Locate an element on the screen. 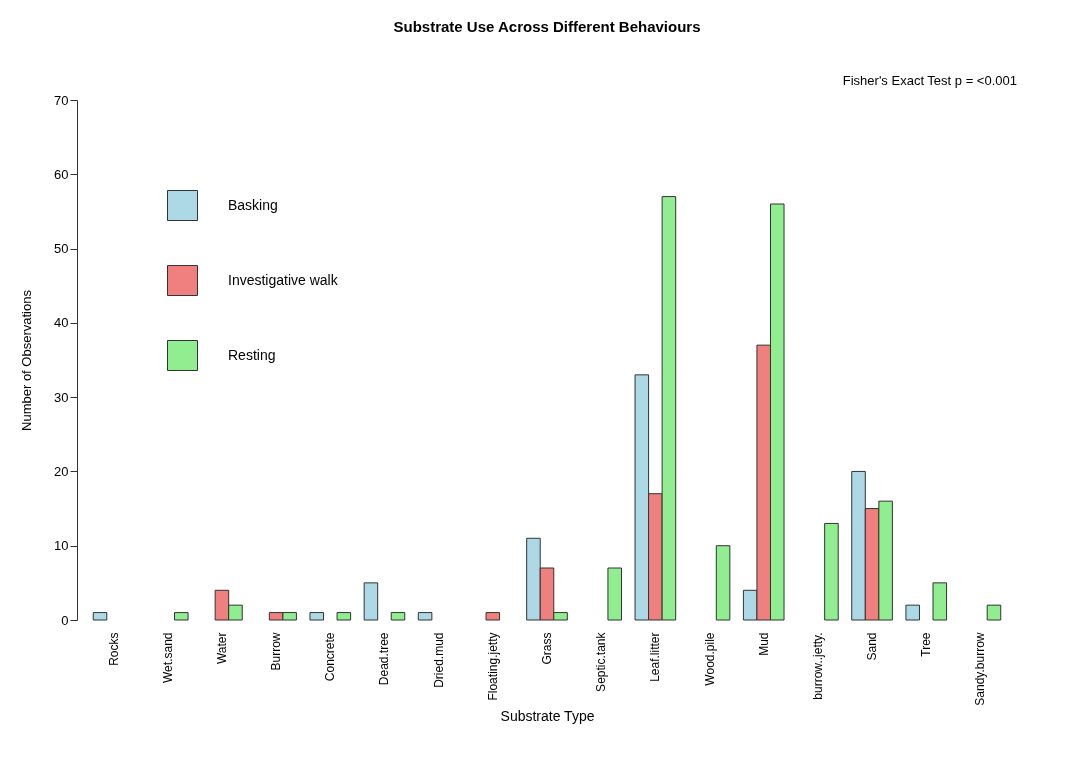 Image resolution: width=1085 pixels, height=773 pixels. x-axis-title: Substrate Type is located at coordinates (547, 715).